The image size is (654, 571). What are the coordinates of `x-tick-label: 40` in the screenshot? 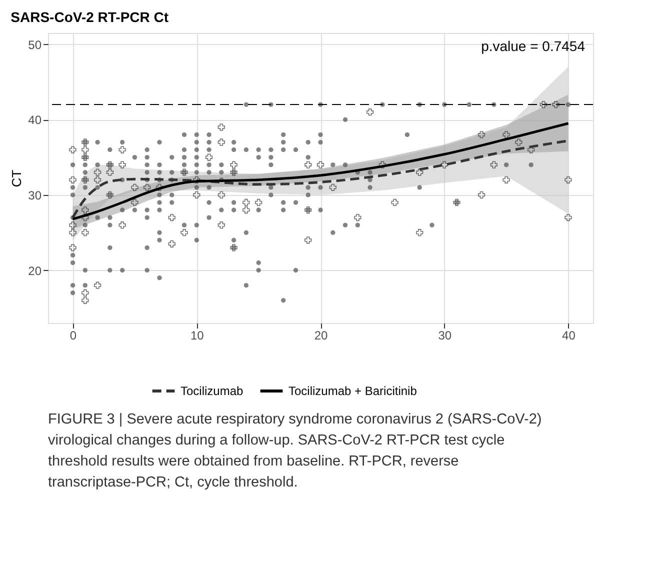 It's located at (569, 335).